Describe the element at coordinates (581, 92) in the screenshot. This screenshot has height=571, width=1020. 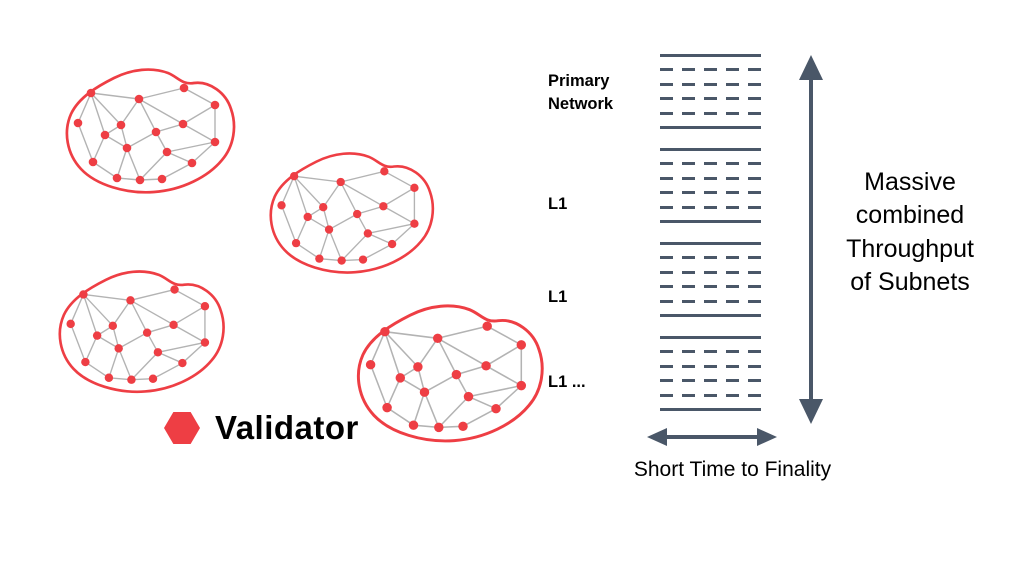
I see `stack-label-primary-network: Primary Network` at that location.